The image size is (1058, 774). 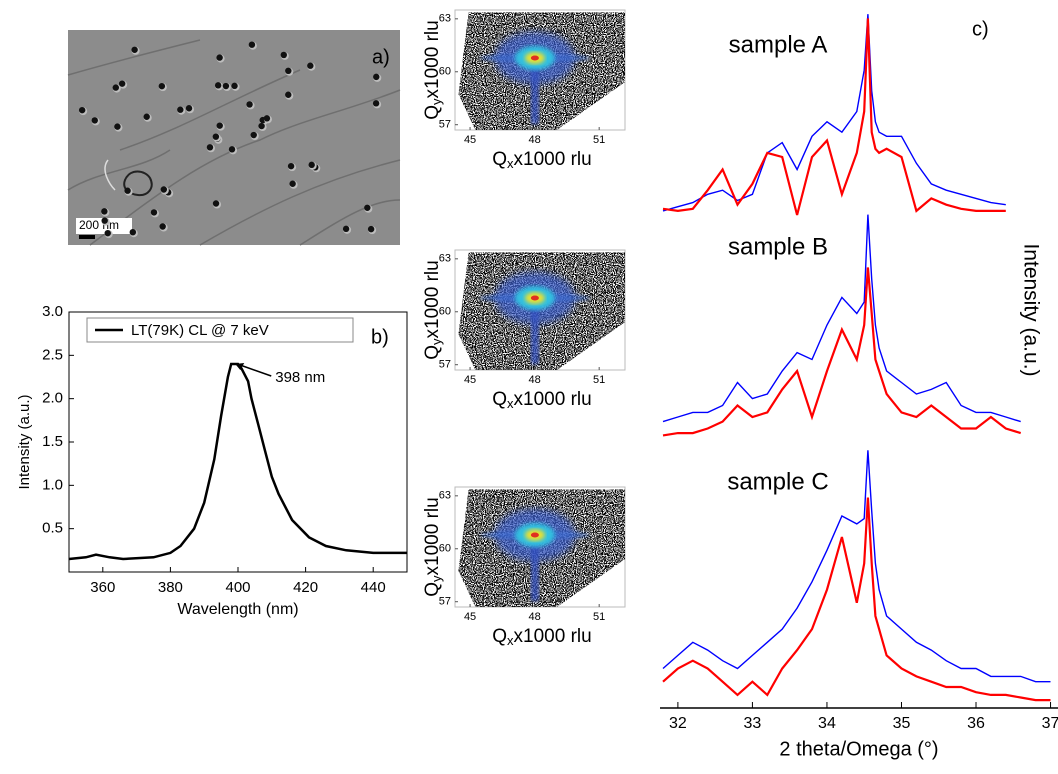 What do you see at coordinates (858, 749) in the screenshot?
I see `x-axis-label: 2 theta/Omega (°)` at bounding box center [858, 749].